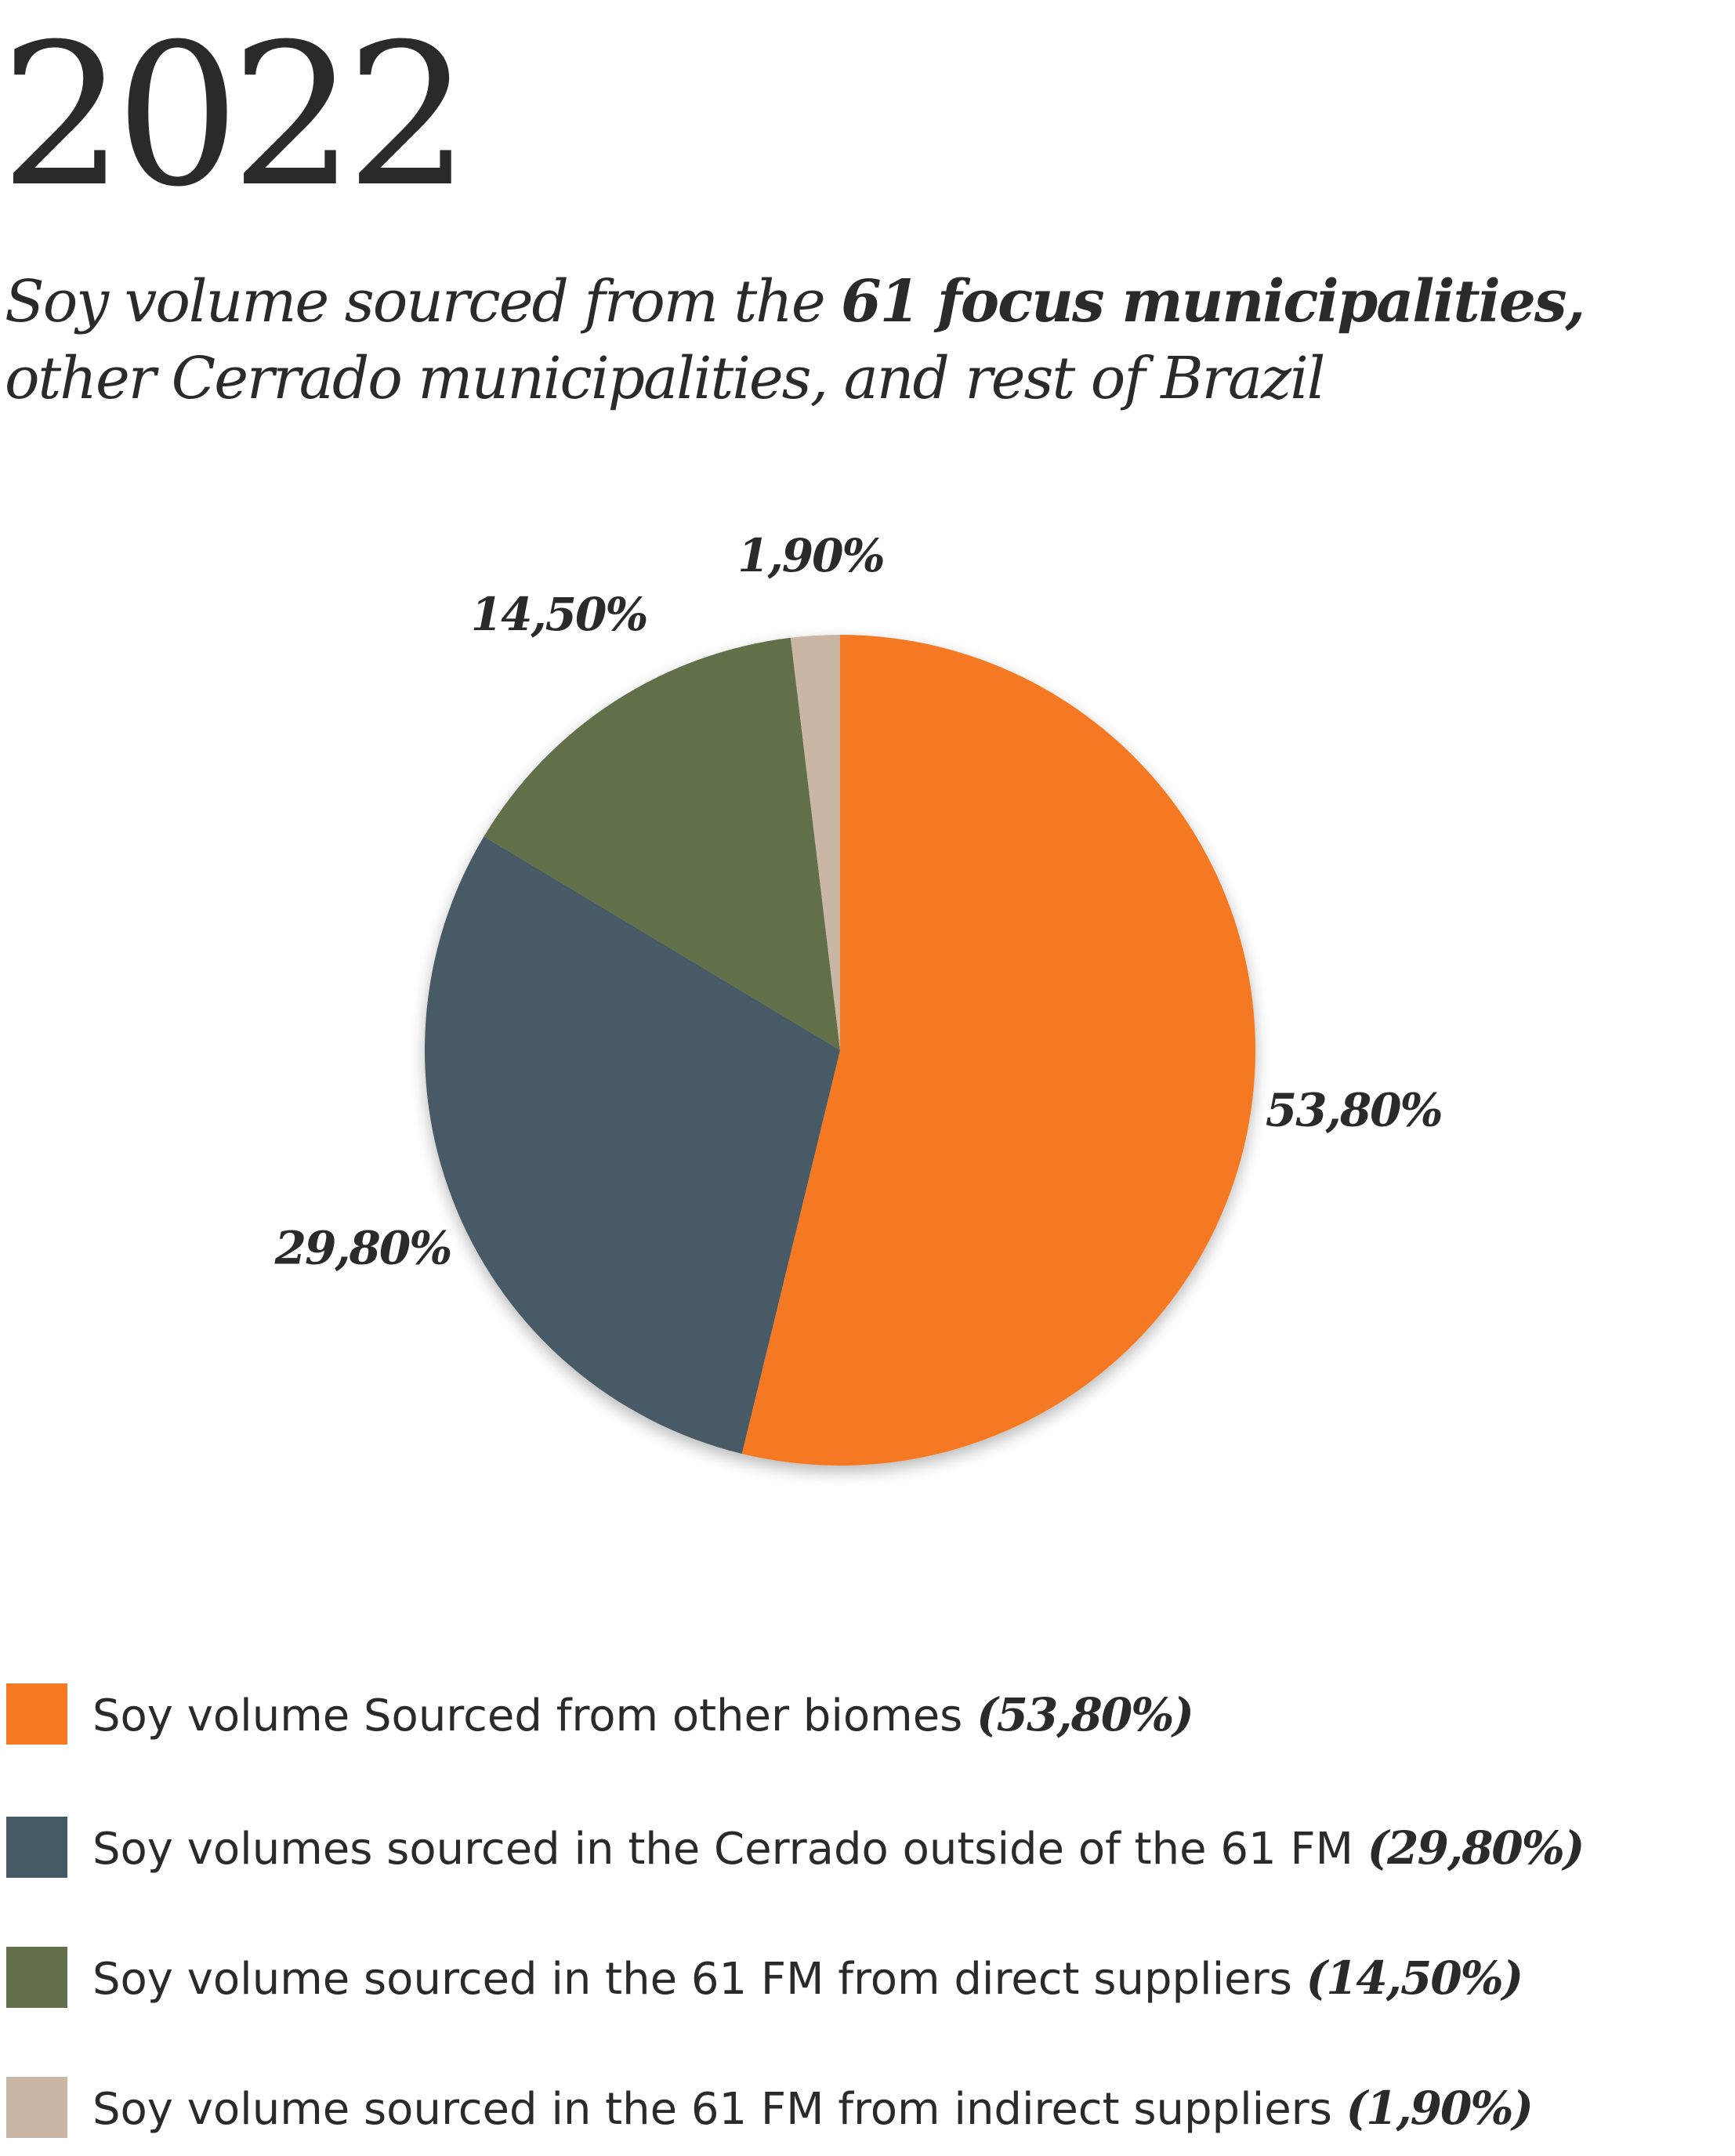 This screenshot has height=2156, width=1735. What do you see at coordinates (1085, 1715) in the screenshot?
I see `legend-pct-other-biomes: (53,80%)` at bounding box center [1085, 1715].